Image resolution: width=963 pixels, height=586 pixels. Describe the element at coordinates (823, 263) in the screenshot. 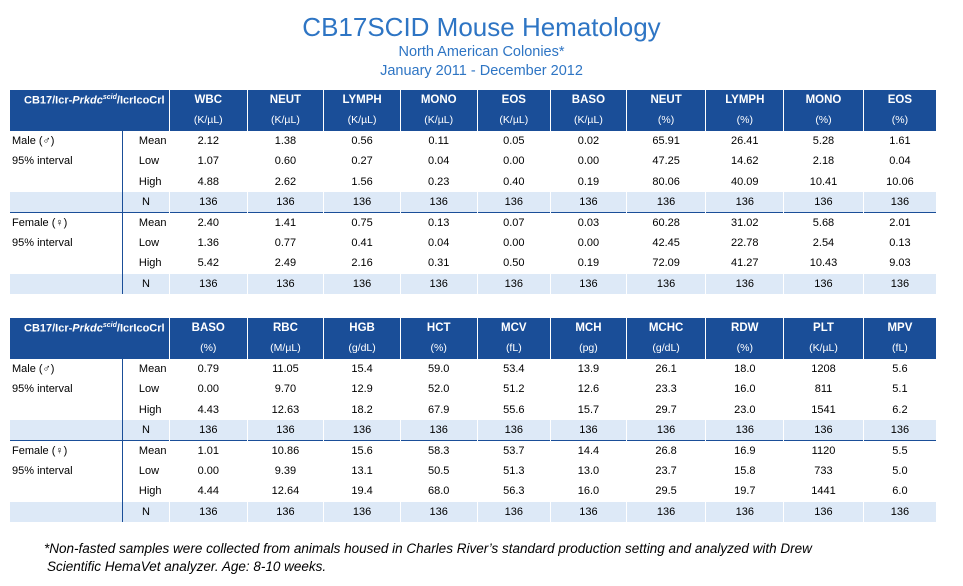

I see `value-cell: 10.43` at that location.